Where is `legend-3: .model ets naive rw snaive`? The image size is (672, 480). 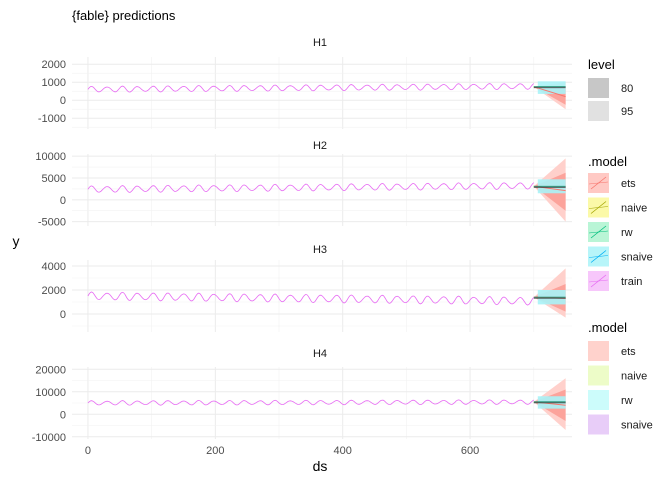
legend-3: .model ets naive rw snaive is located at coordinates (620, 377).